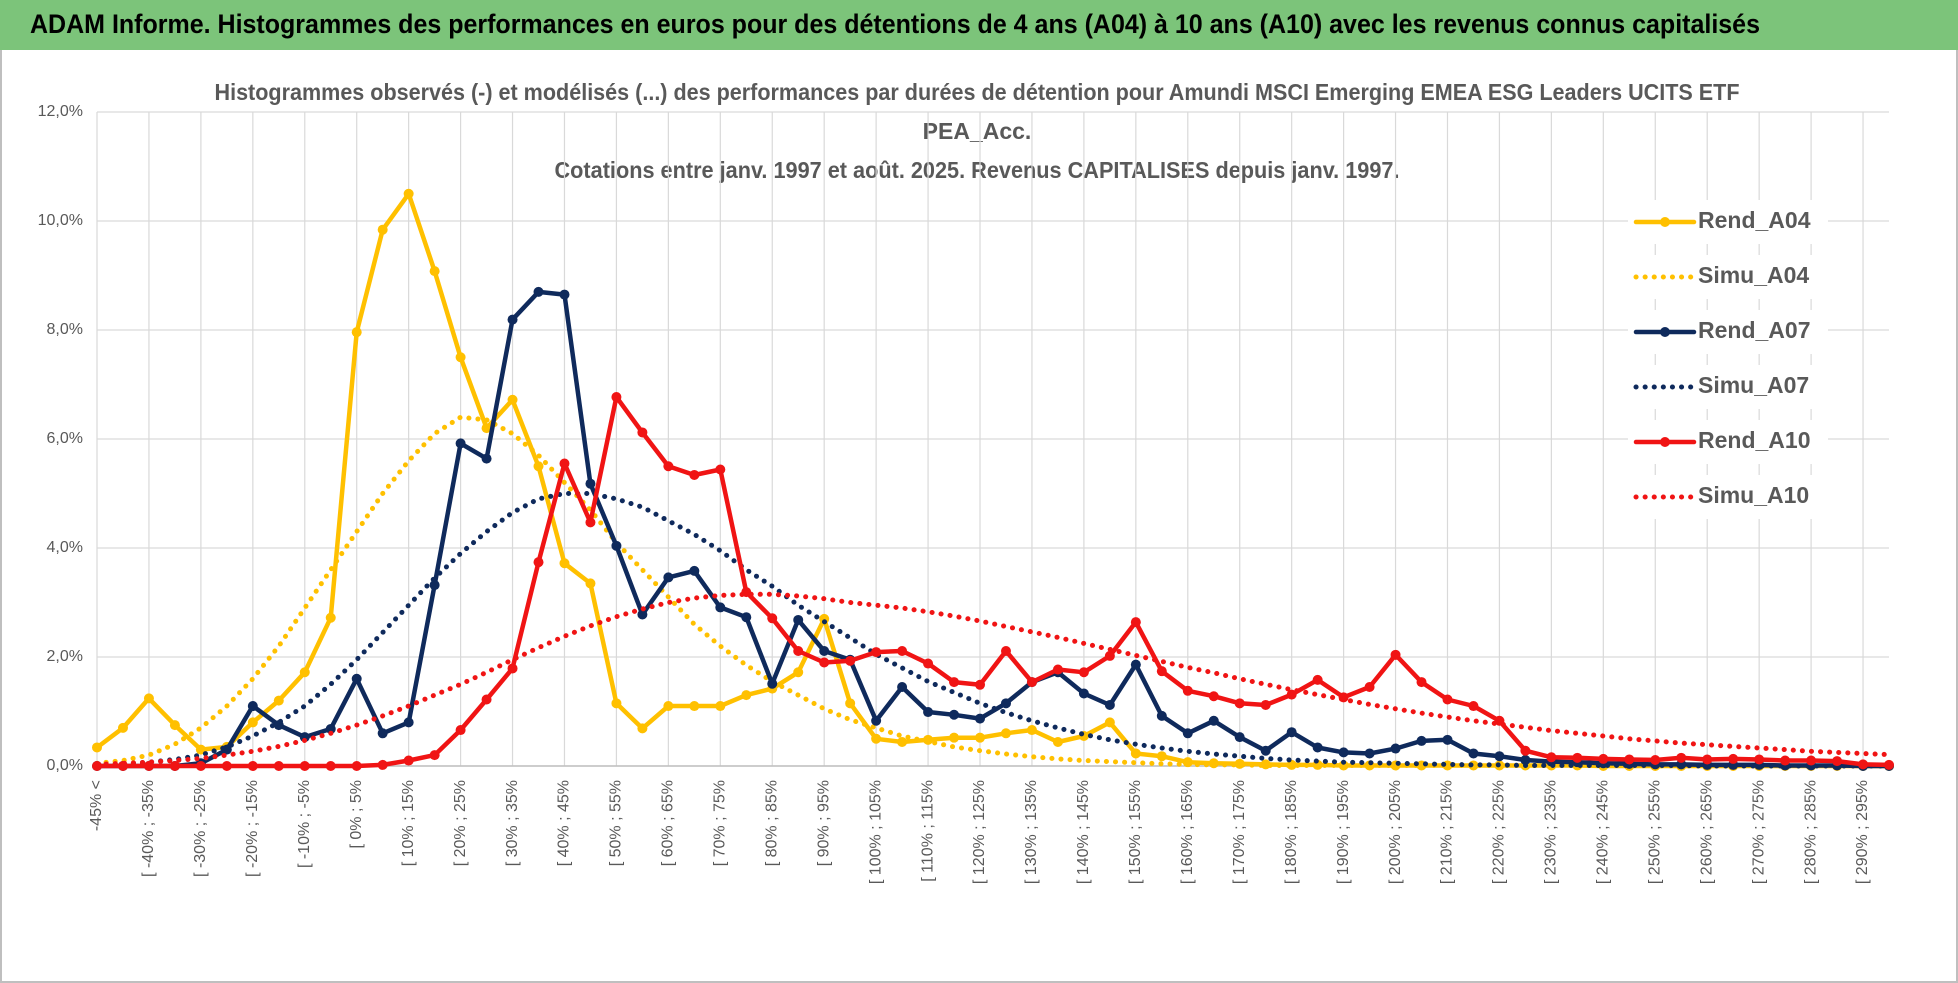  I want to click on x-tick-label: [ 50% ; 55%, so click(616, 823).